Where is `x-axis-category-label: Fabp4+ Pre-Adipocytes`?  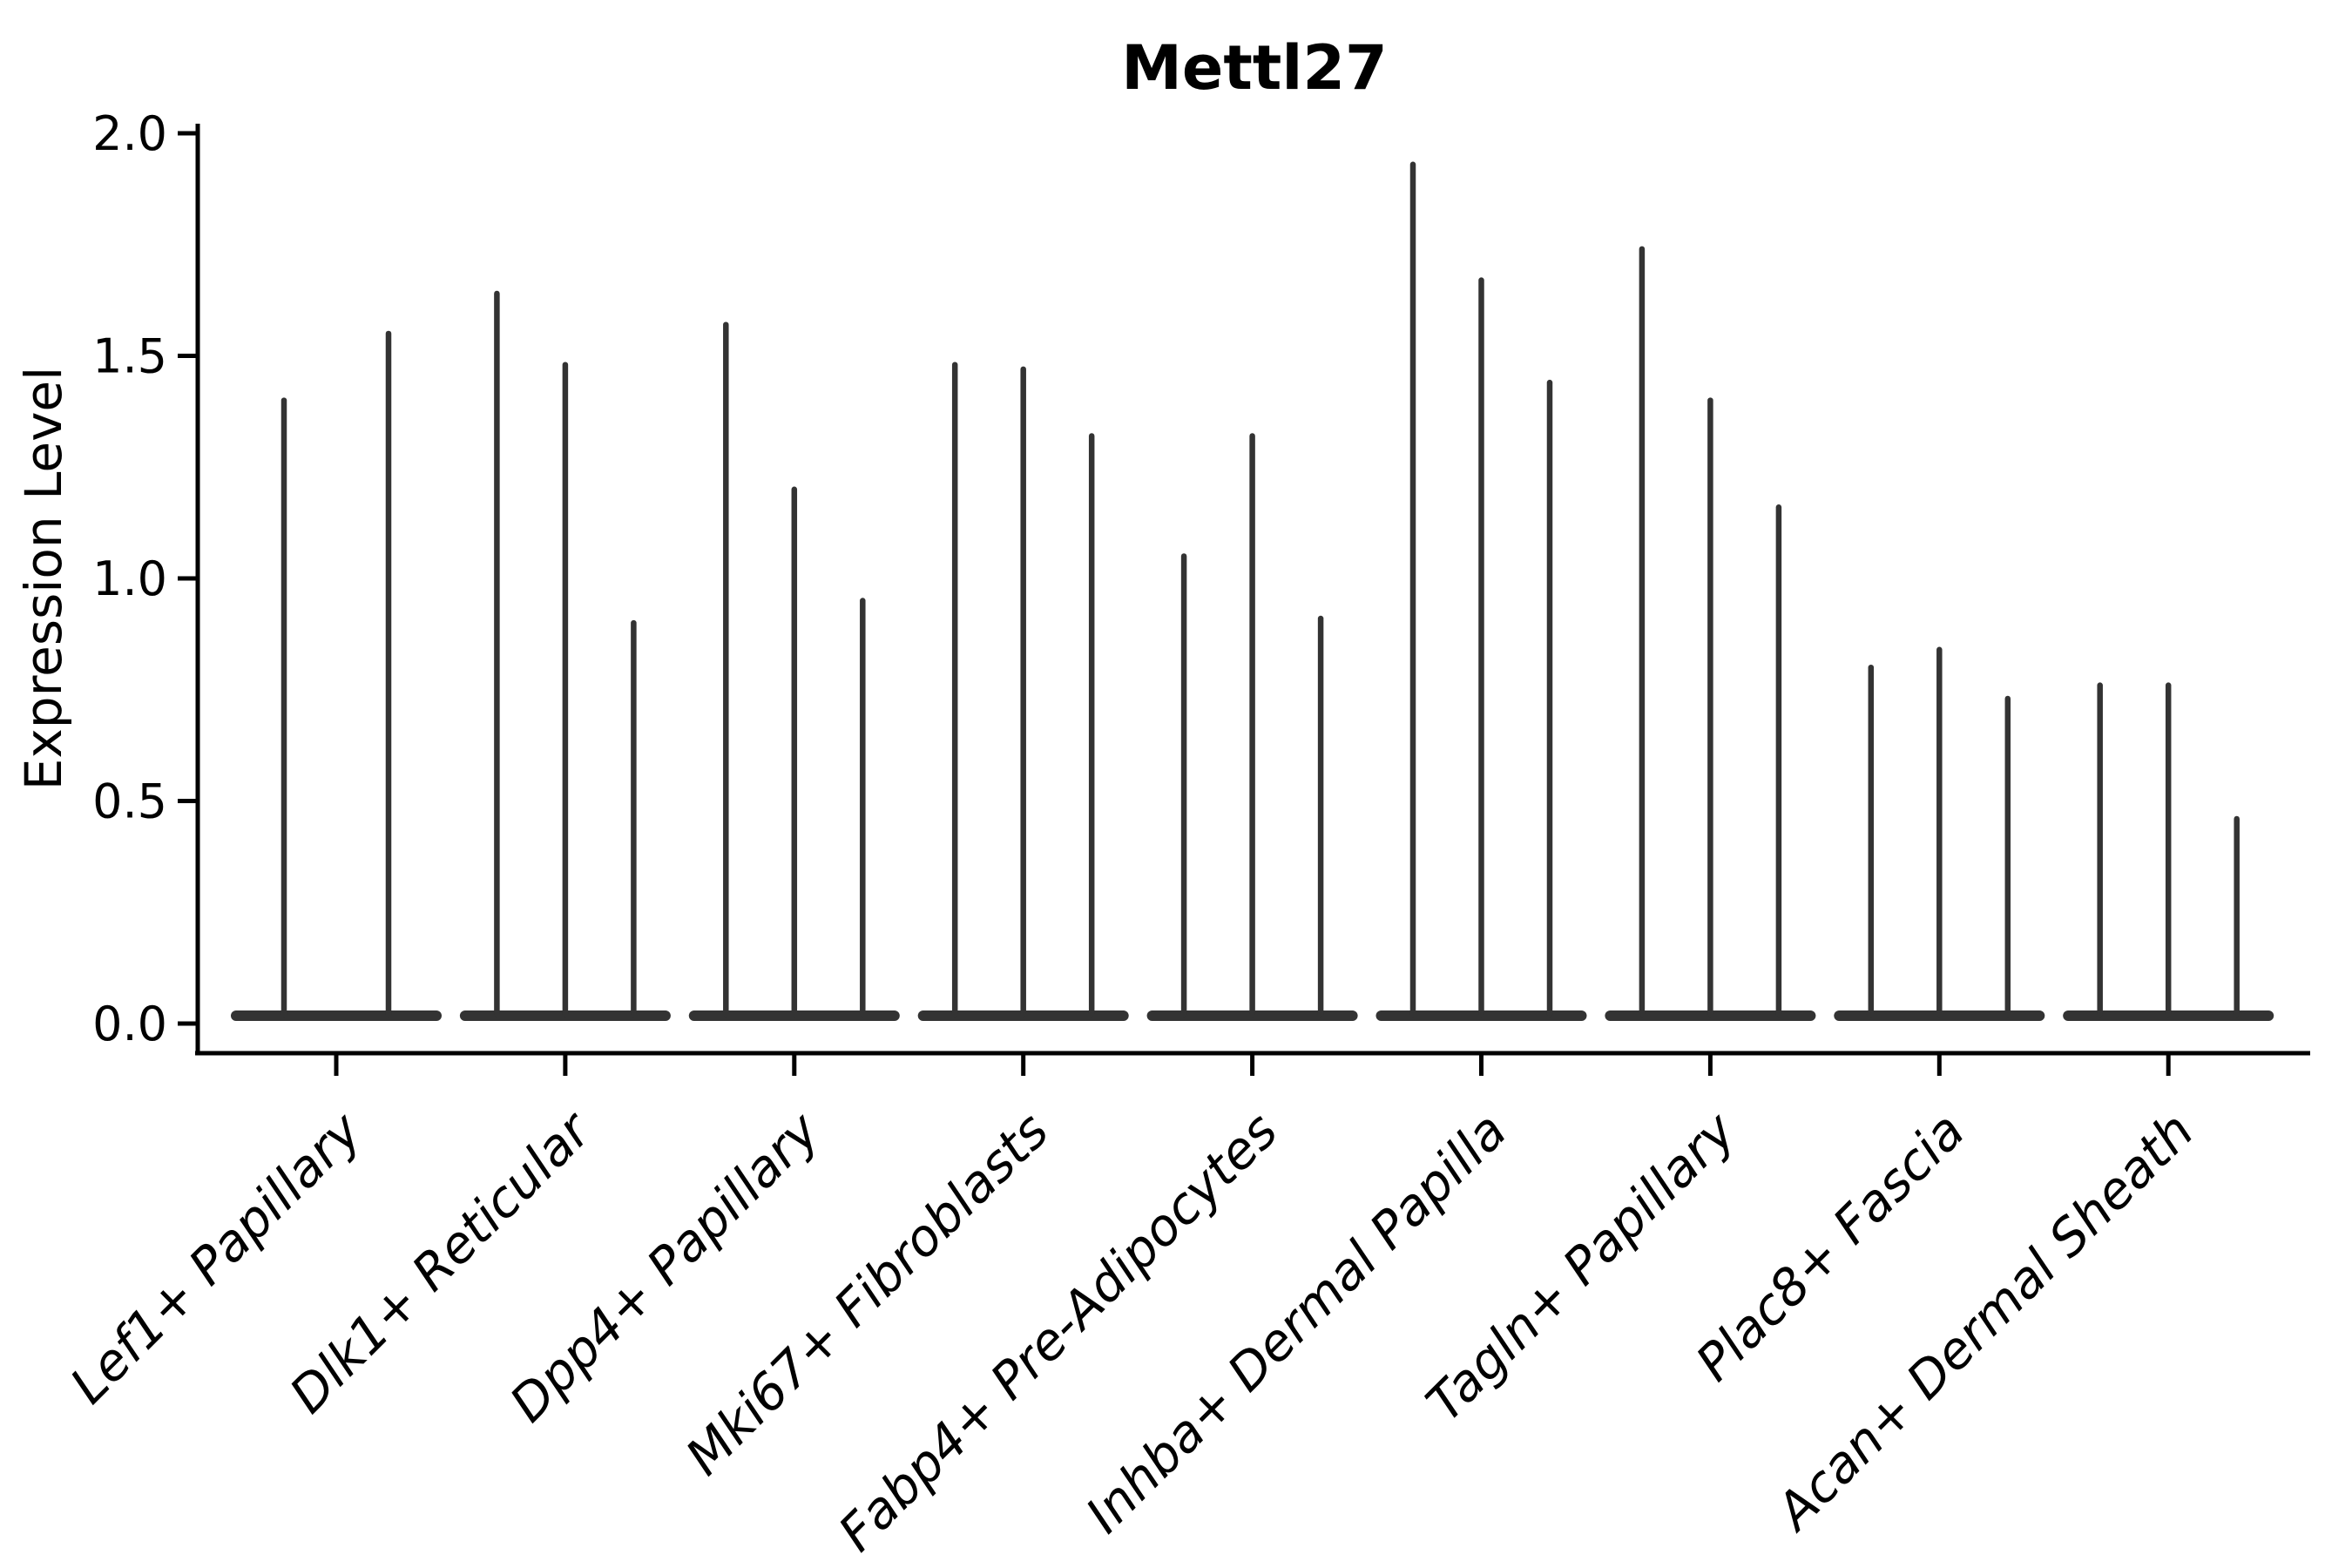
x-axis-category-label: Fabp4+ Pre-Adipocytes is located at coordinates (1057, 1332).